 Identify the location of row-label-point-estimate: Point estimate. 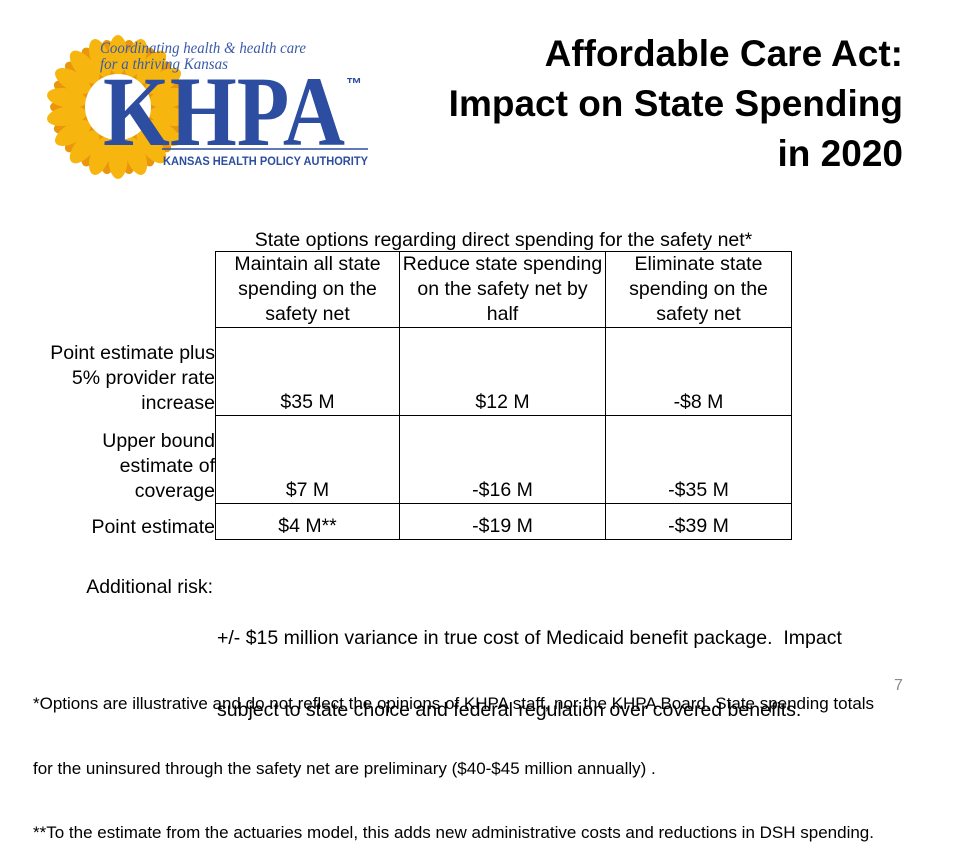
(127, 522).